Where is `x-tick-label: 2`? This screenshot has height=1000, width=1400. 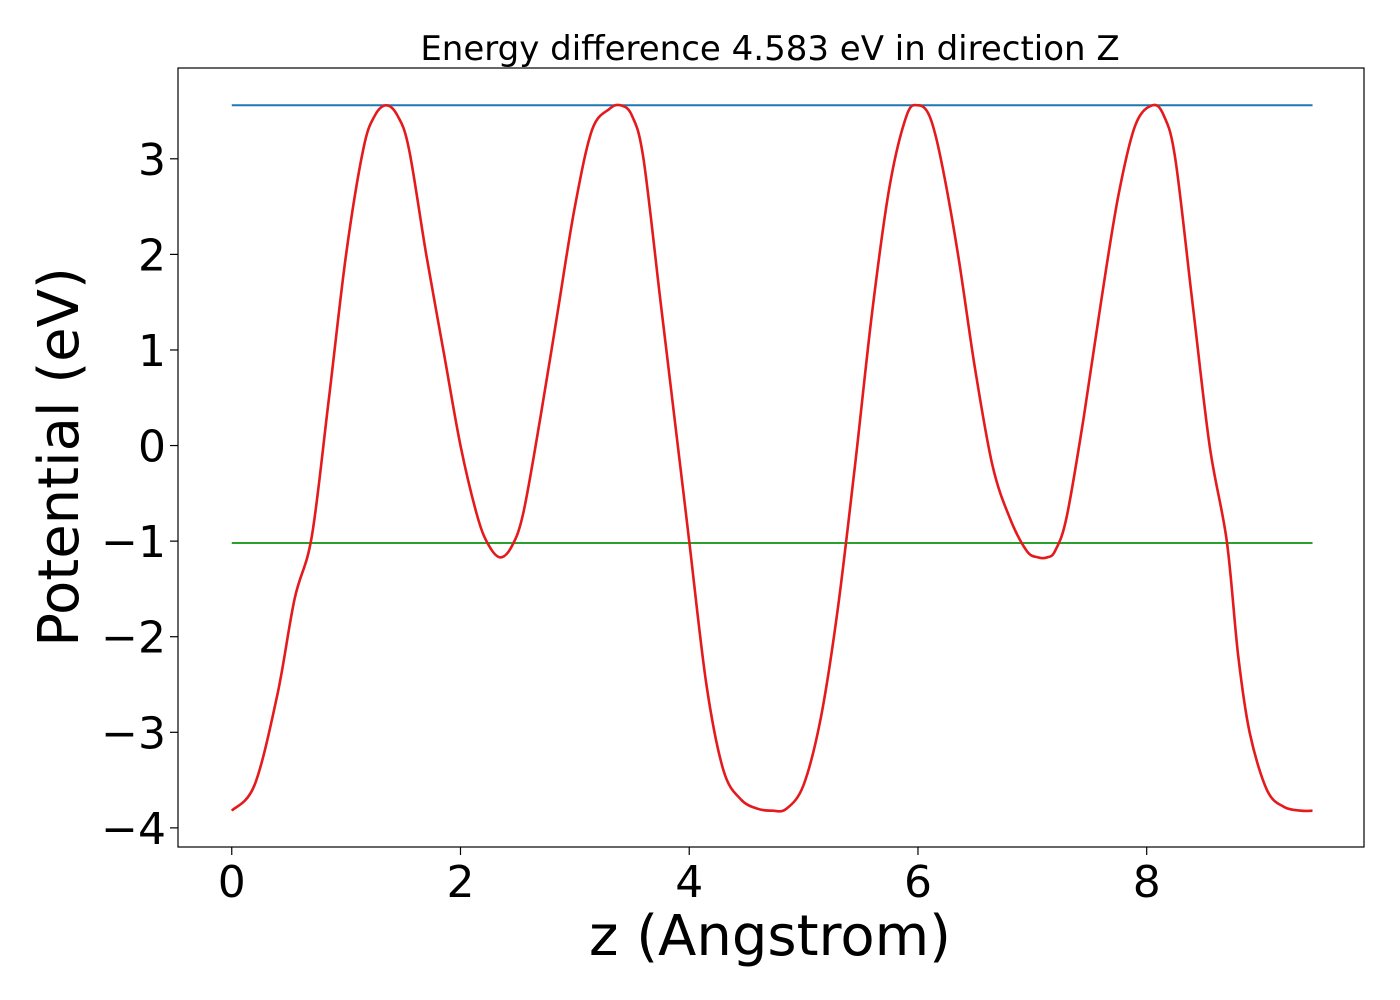 x-tick-label: 2 is located at coordinates (460, 882).